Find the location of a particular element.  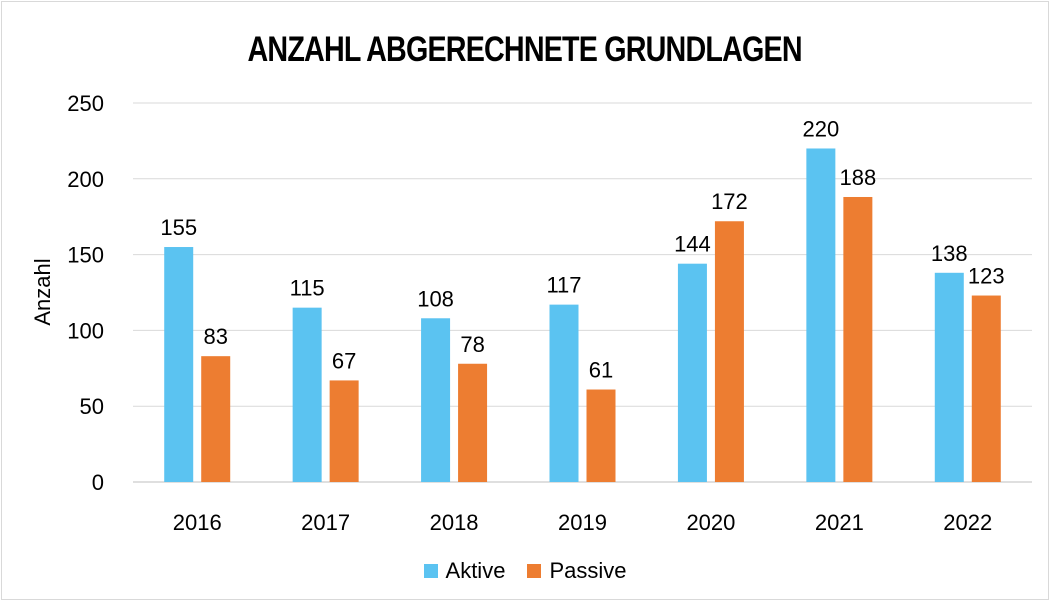

x-tick-label: 2018 is located at coordinates (454, 522).